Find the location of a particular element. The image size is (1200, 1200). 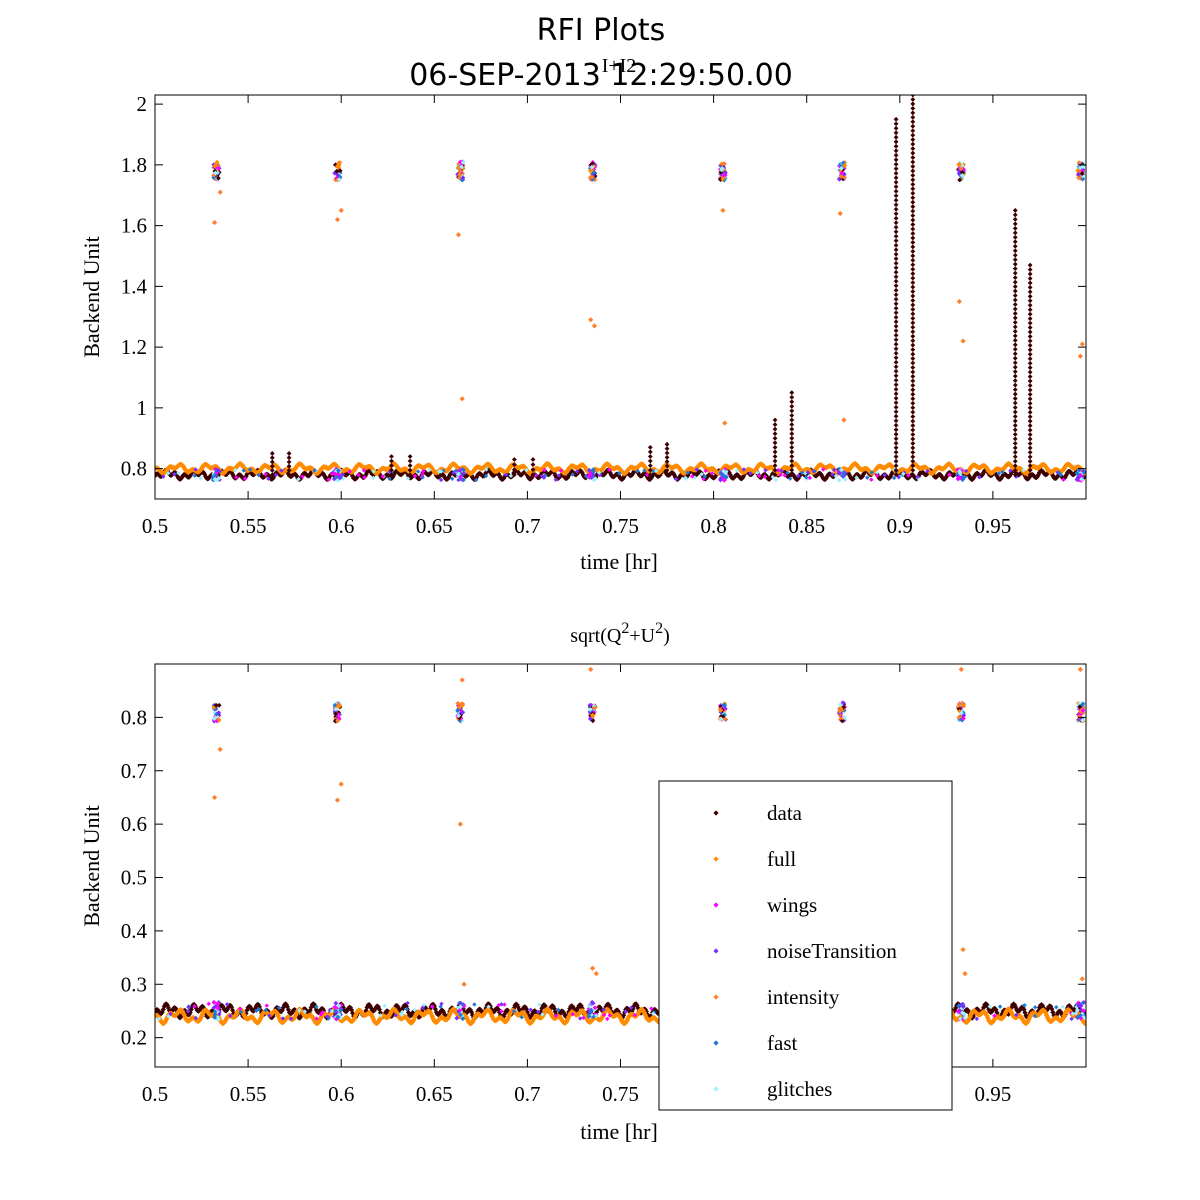

full-burst-point is located at coordinates (338, 166).